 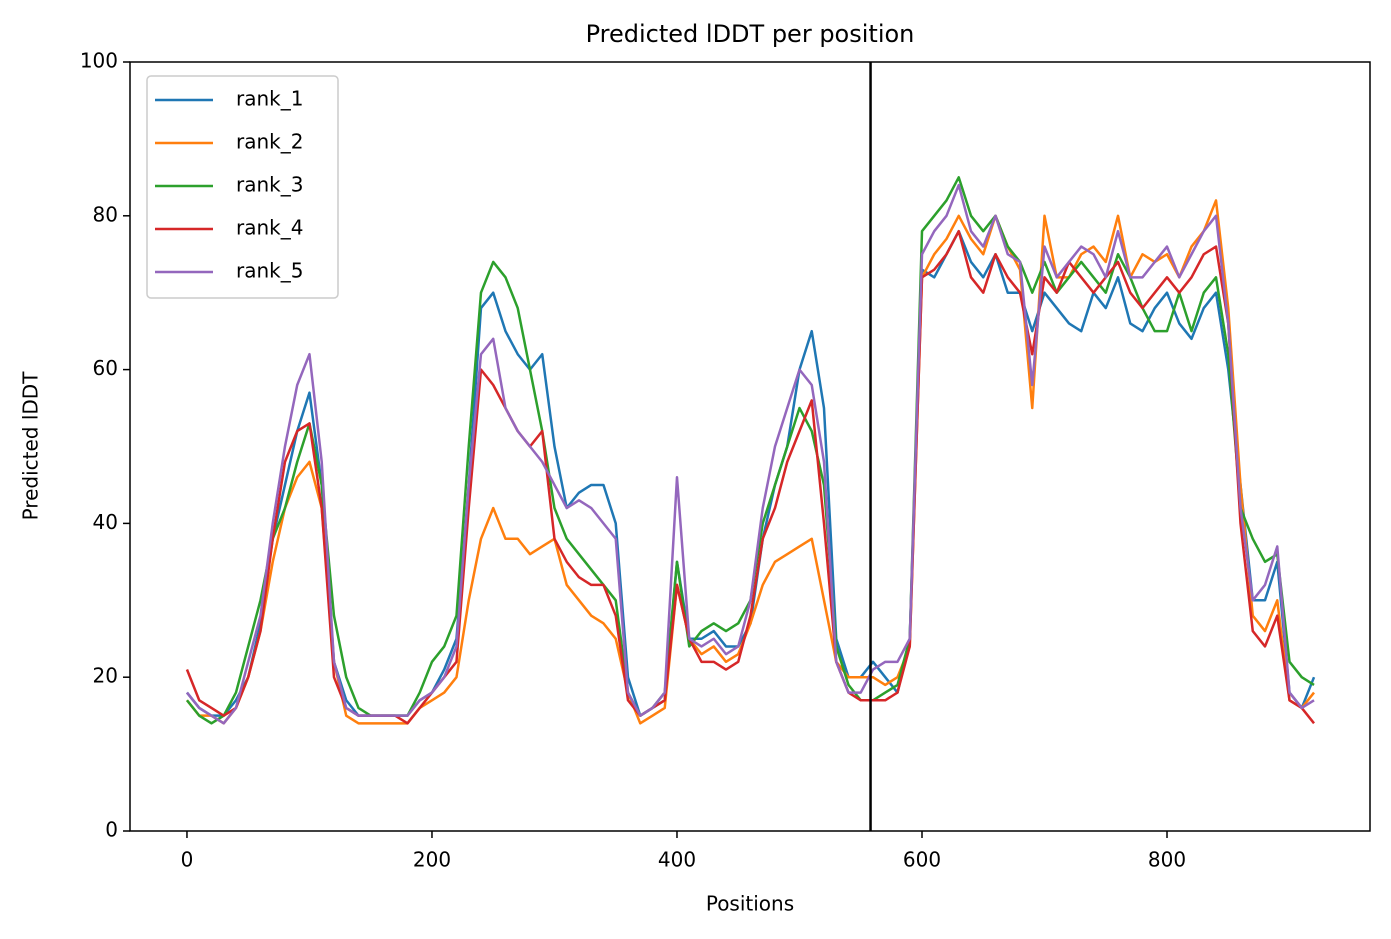 I want to click on x-axis-label: Positions, so click(x=750, y=904).